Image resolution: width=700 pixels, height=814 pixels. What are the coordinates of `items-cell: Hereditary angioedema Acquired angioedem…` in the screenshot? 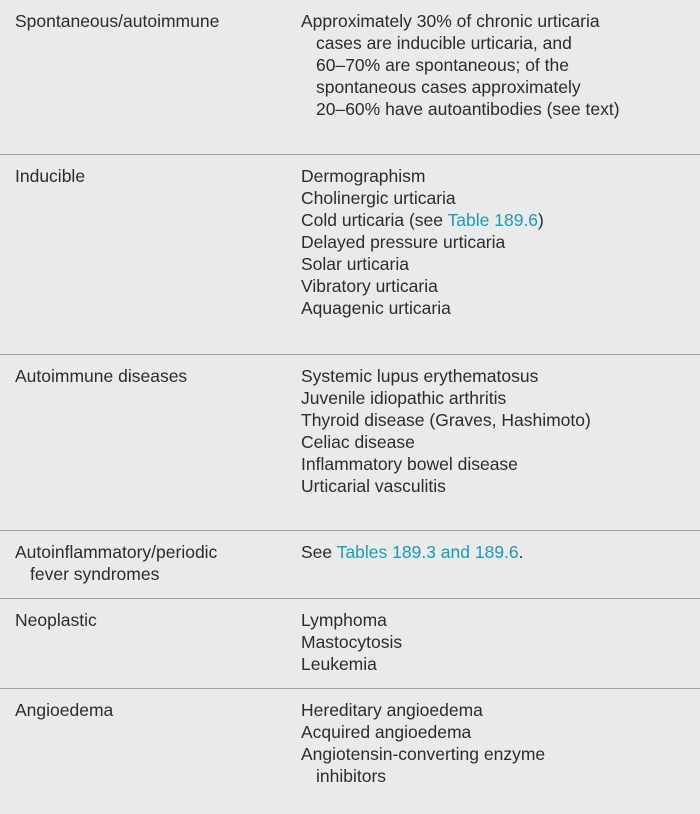 It's located at (500, 751).